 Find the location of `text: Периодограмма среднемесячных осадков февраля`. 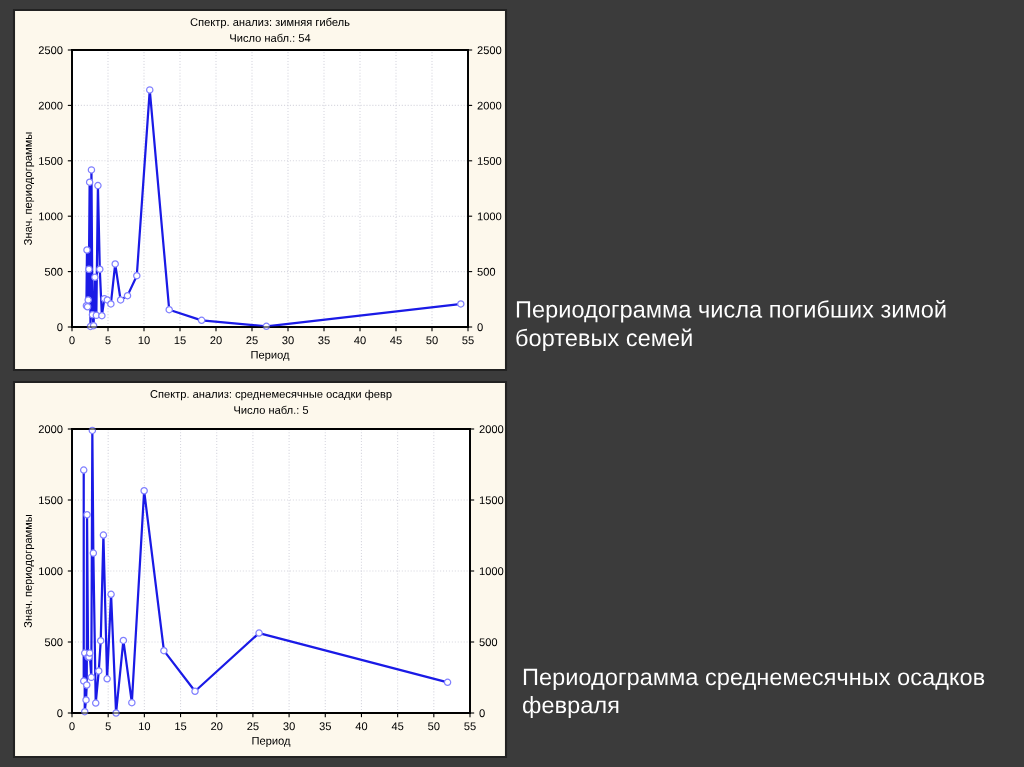

text: Периодограмма среднемесячных осадков февраля is located at coordinates (753, 693).